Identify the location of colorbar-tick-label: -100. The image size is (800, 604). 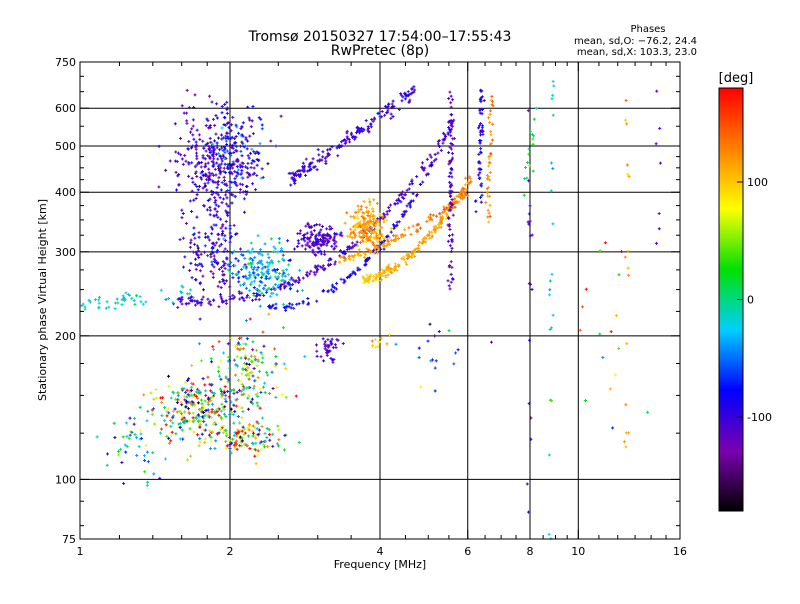
(759, 417).